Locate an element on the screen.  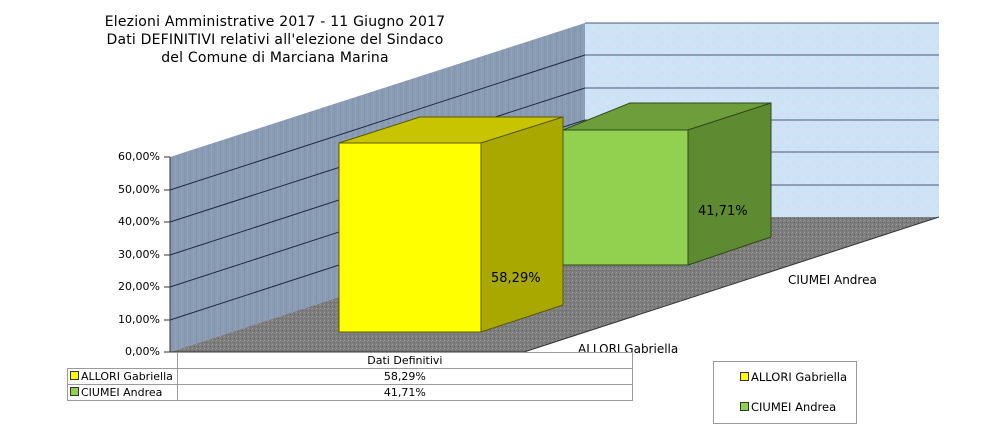
data-label-ciumei: 41,71% is located at coordinates (723, 211).